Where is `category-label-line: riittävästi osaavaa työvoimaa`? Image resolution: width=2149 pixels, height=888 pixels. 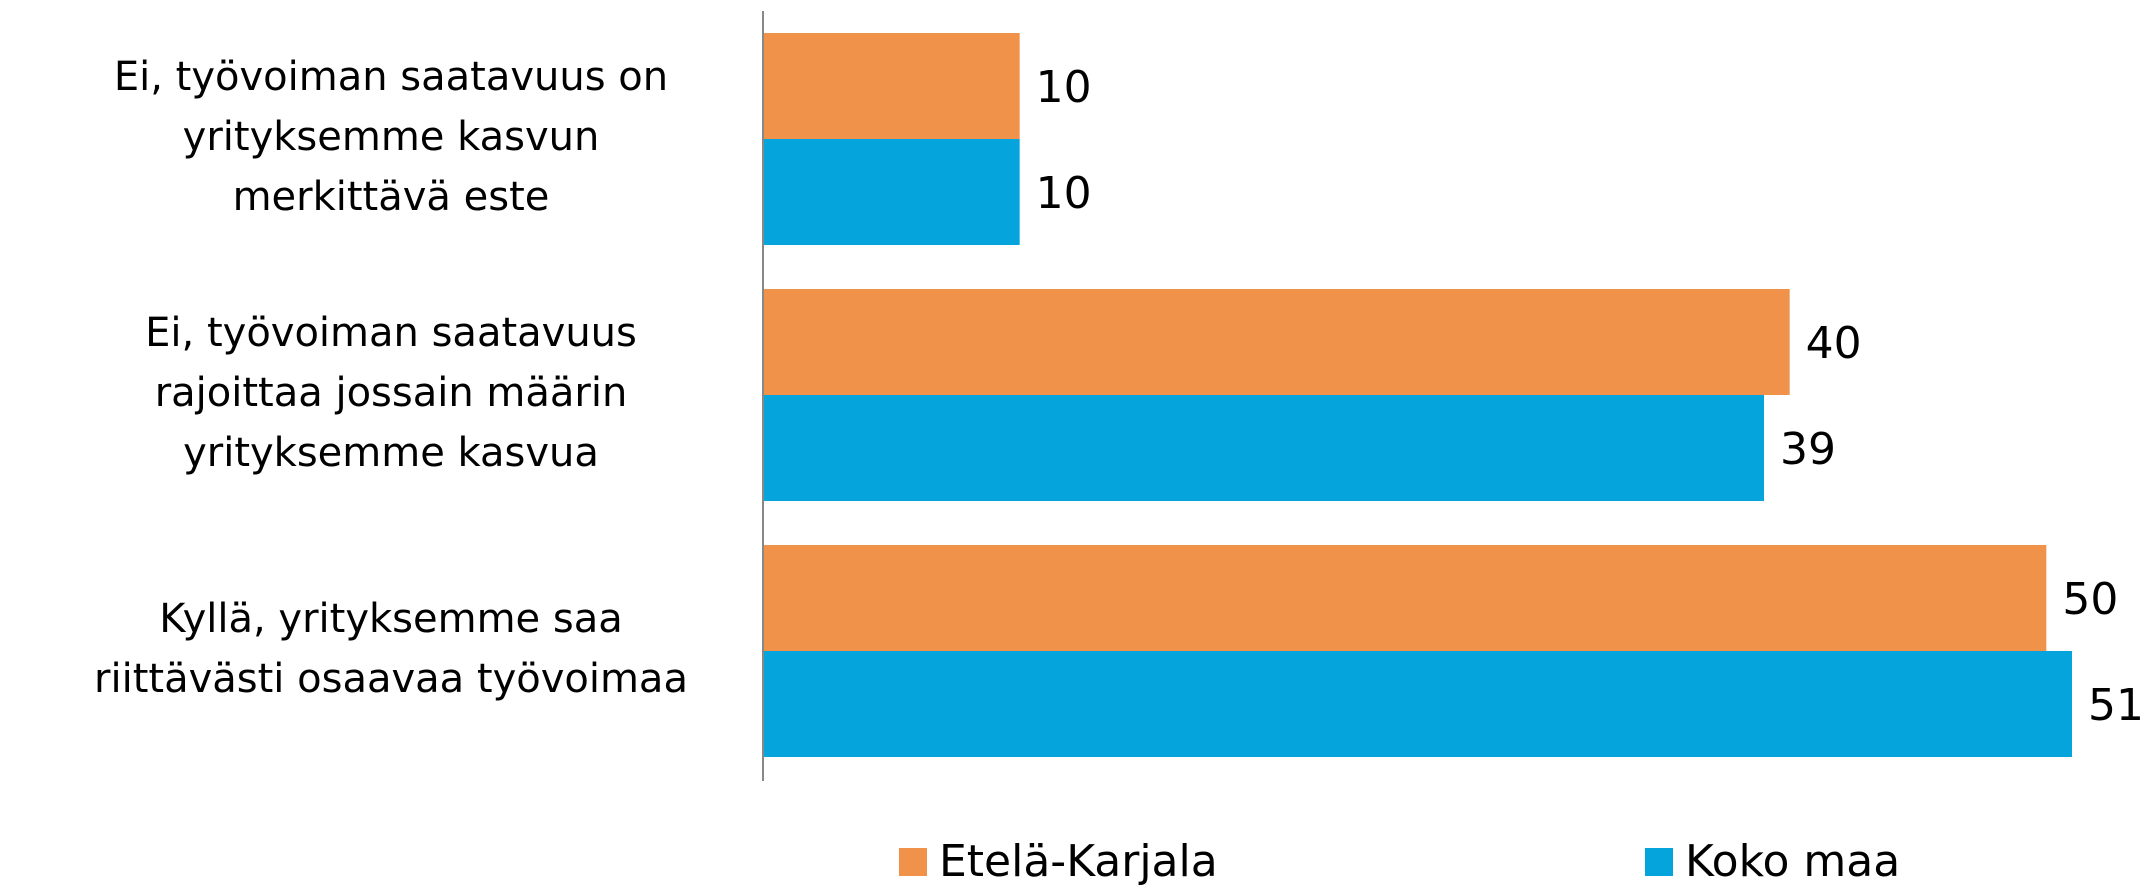
category-label-line: riittävästi osaavaa työvoimaa is located at coordinates (391, 679).